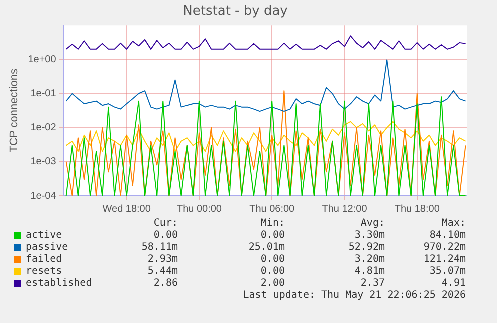 This screenshot has height=323, width=497. I want to click on y-tick-label: 1e-01, so click(43, 94).